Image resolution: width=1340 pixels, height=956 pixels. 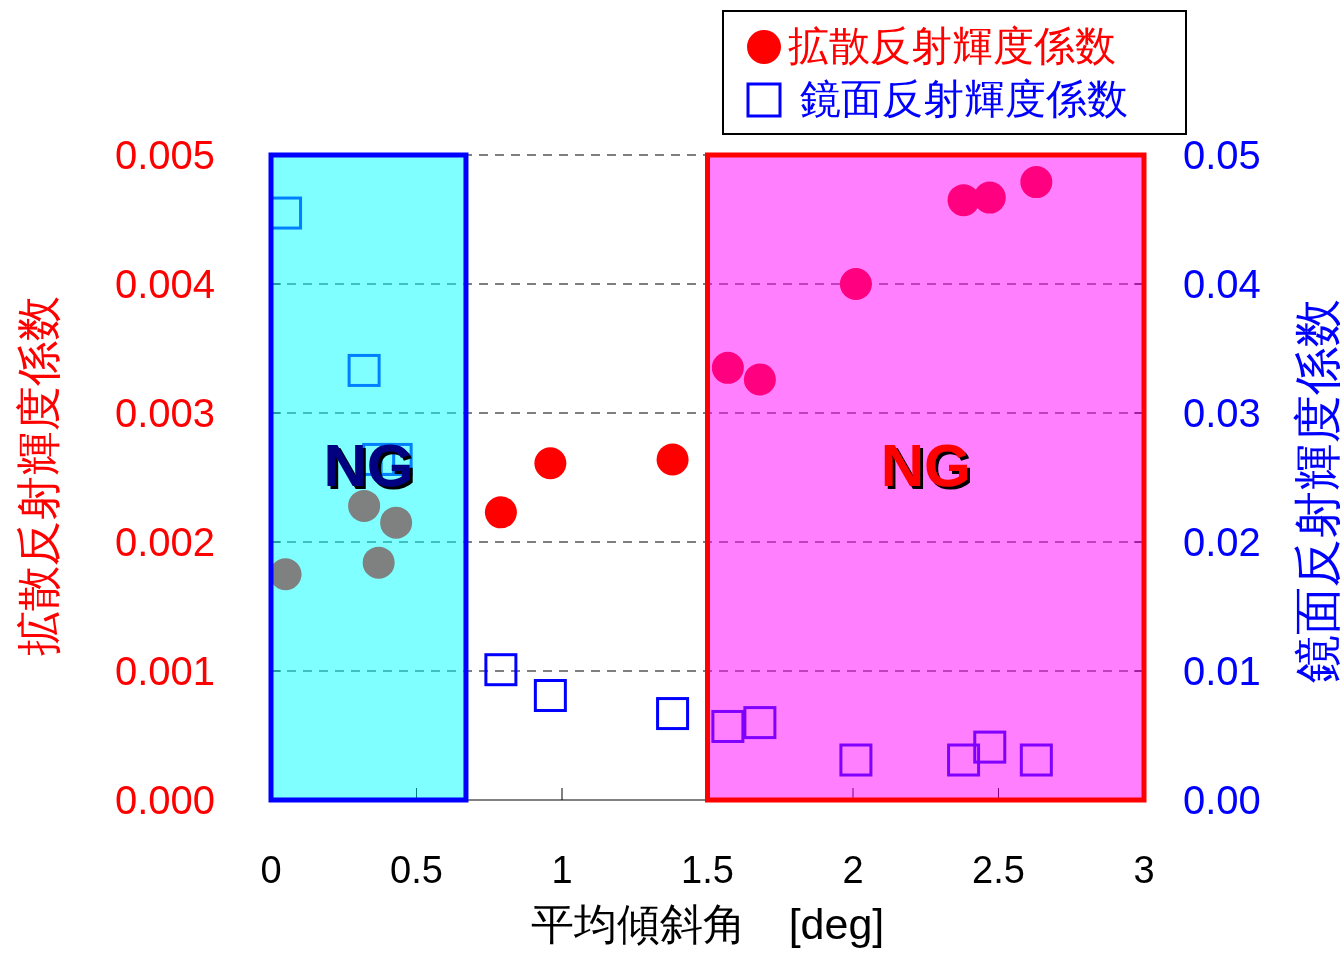 I want to click on y-tick-label: 0.003, so click(x=164, y=413).